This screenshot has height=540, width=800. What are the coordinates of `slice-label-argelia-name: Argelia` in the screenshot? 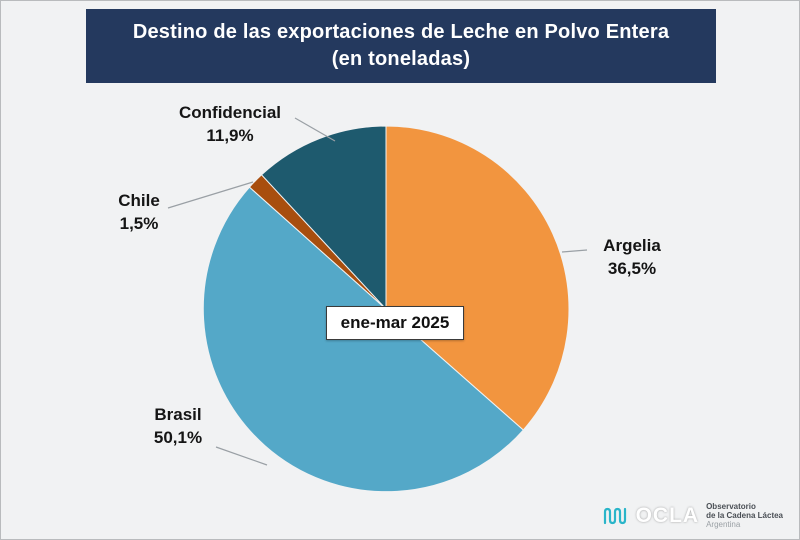 It's located at (632, 245).